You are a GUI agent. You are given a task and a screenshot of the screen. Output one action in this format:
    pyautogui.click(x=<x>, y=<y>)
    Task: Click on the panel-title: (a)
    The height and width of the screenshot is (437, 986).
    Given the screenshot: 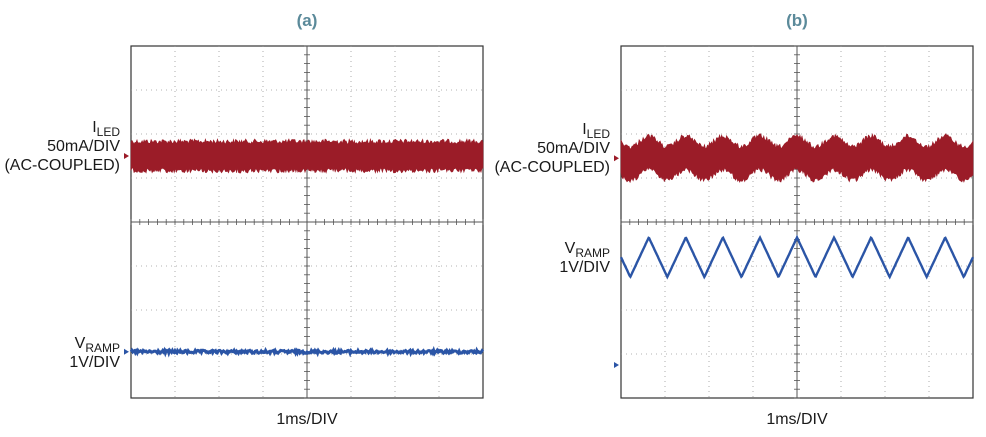 What is the action you would take?
    pyautogui.click(x=307, y=20)
    